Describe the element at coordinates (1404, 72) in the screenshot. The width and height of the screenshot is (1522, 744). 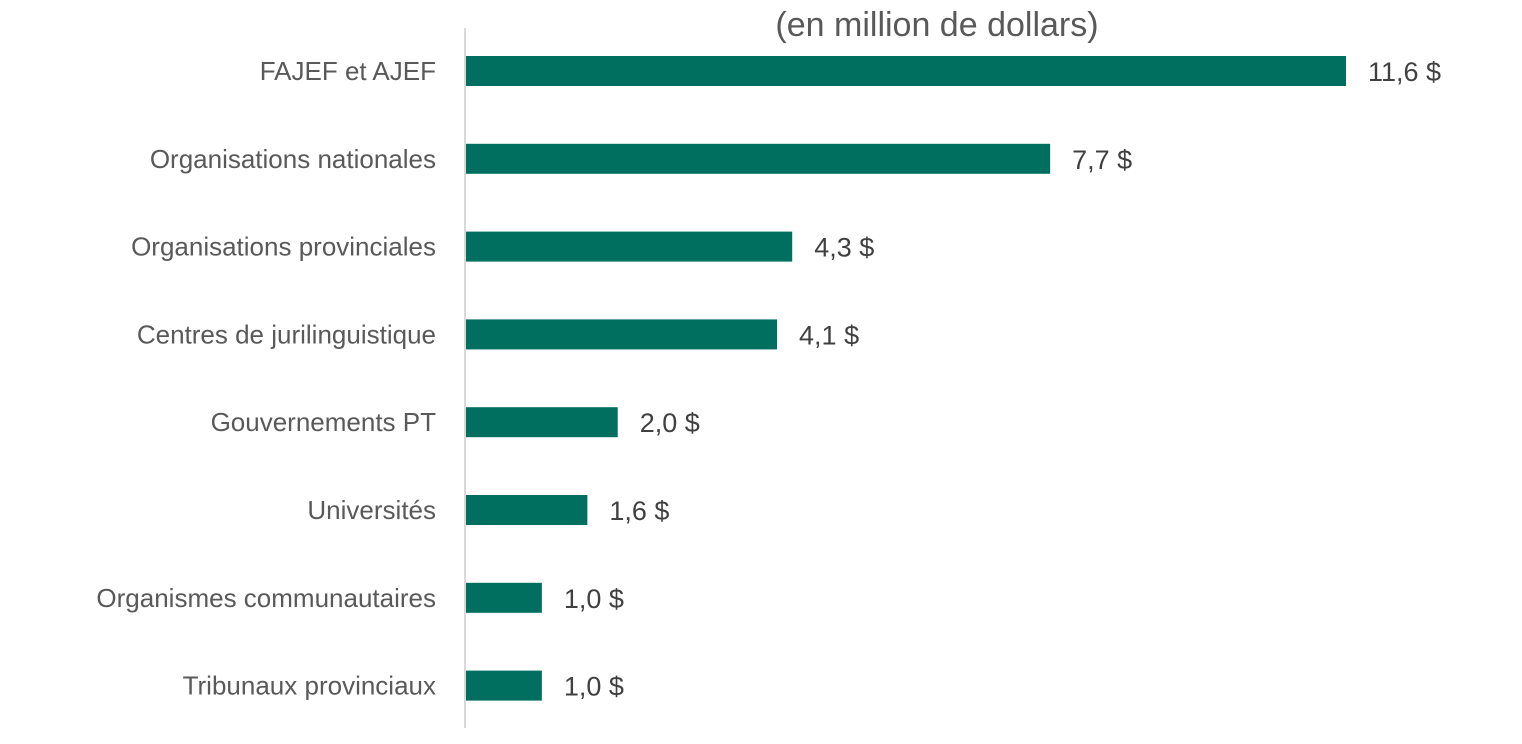
I see `data-label: 11,6 $` at that location.